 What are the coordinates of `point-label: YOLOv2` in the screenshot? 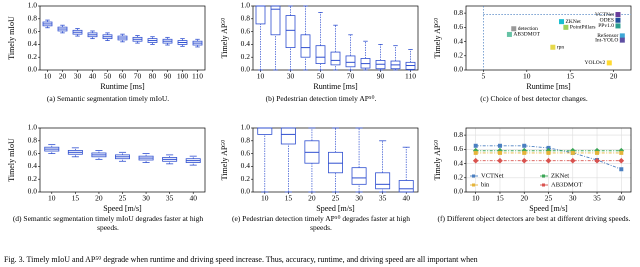 It's located at (595, 63).